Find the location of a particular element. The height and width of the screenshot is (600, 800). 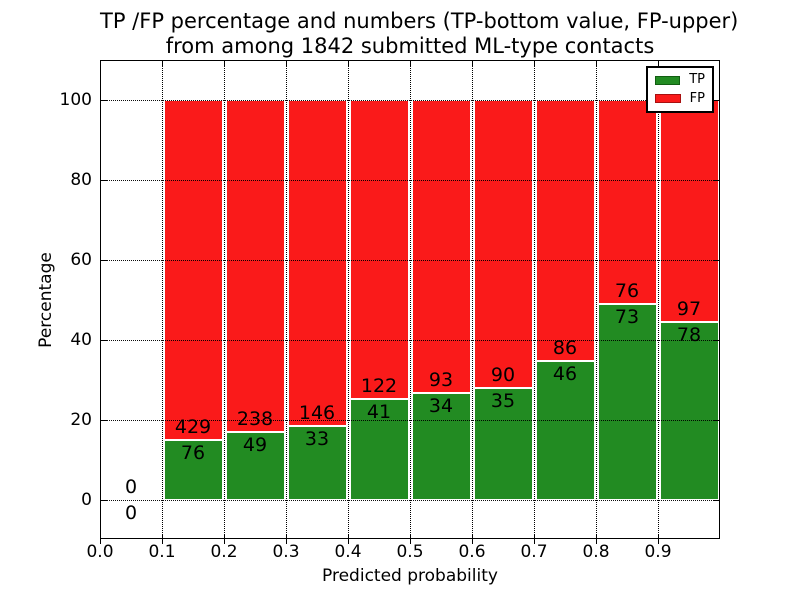

fp-count-label: 146 is located at coordinates (317, 413).